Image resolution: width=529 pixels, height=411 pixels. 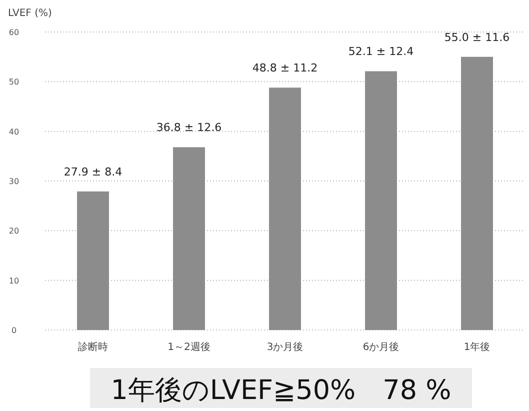 I want to click on x-tick-label: 1年後, so click(x=477, y=347).